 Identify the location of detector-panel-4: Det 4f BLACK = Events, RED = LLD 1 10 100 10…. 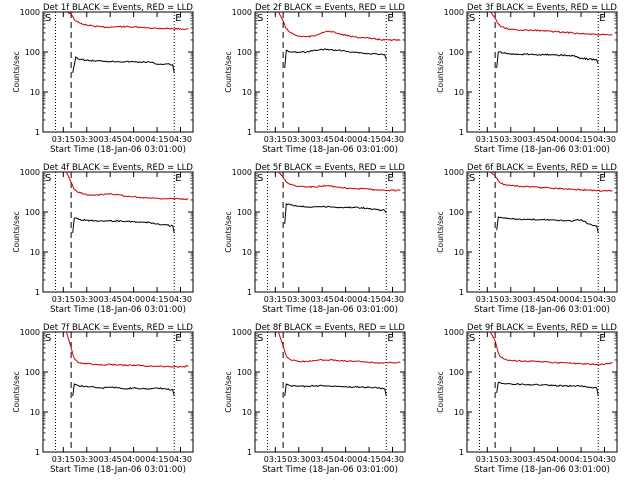
(103, 239).